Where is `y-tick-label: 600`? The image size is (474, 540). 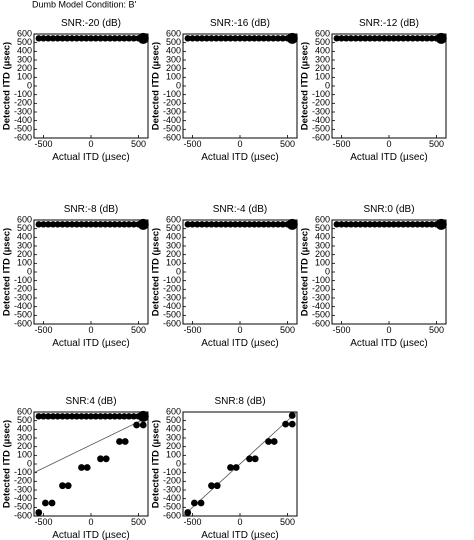
y-tick-label: 600 is located at coordinates (322, 33).